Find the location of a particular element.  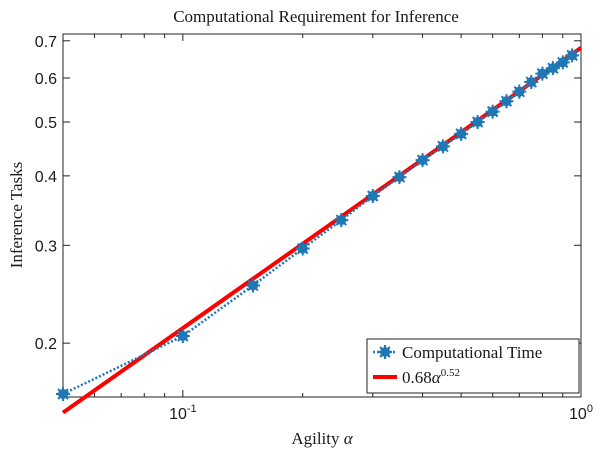

y-tick-label: 0.3 is located at coordinates (46, 246).